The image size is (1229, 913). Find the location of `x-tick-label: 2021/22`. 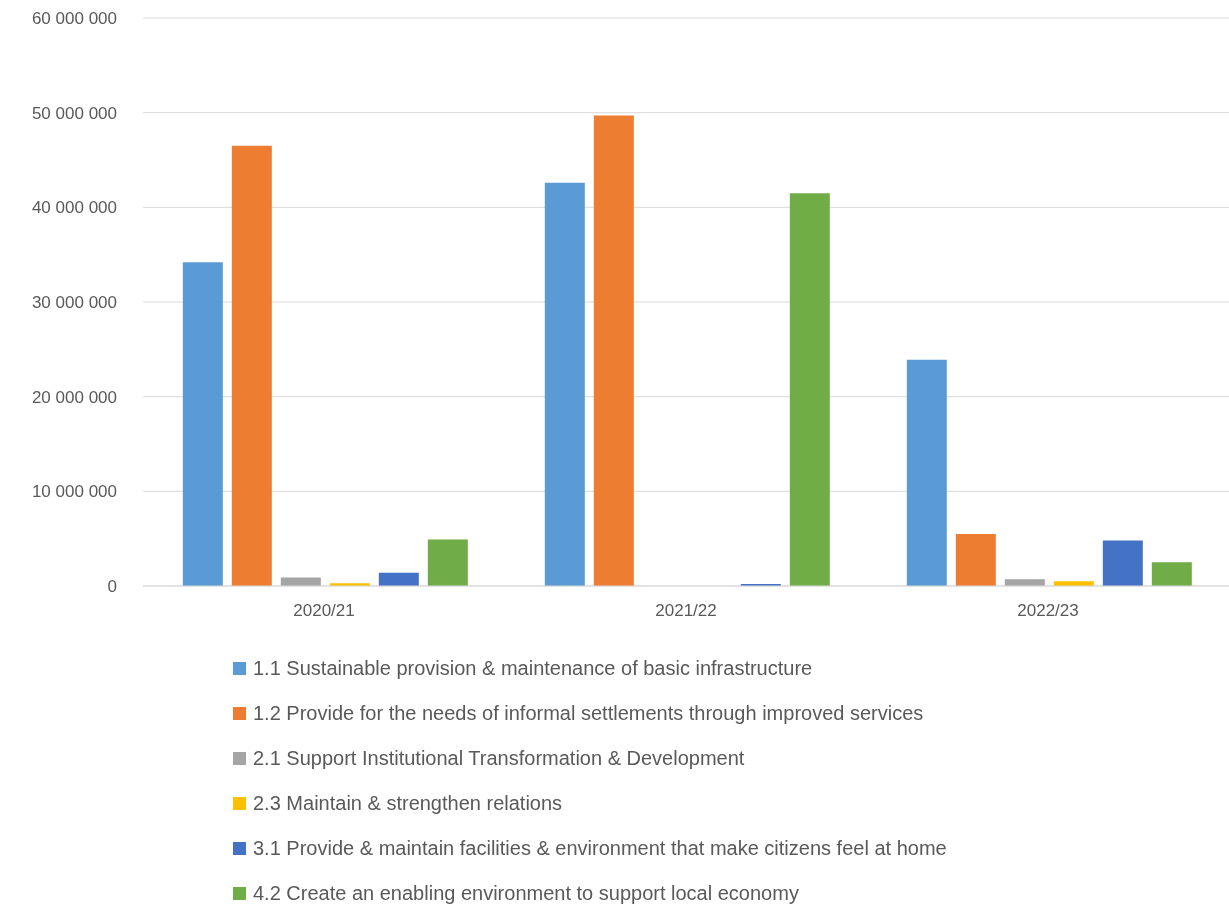

x-tick-label: 2021/22 is located at coordinates (686, 611).